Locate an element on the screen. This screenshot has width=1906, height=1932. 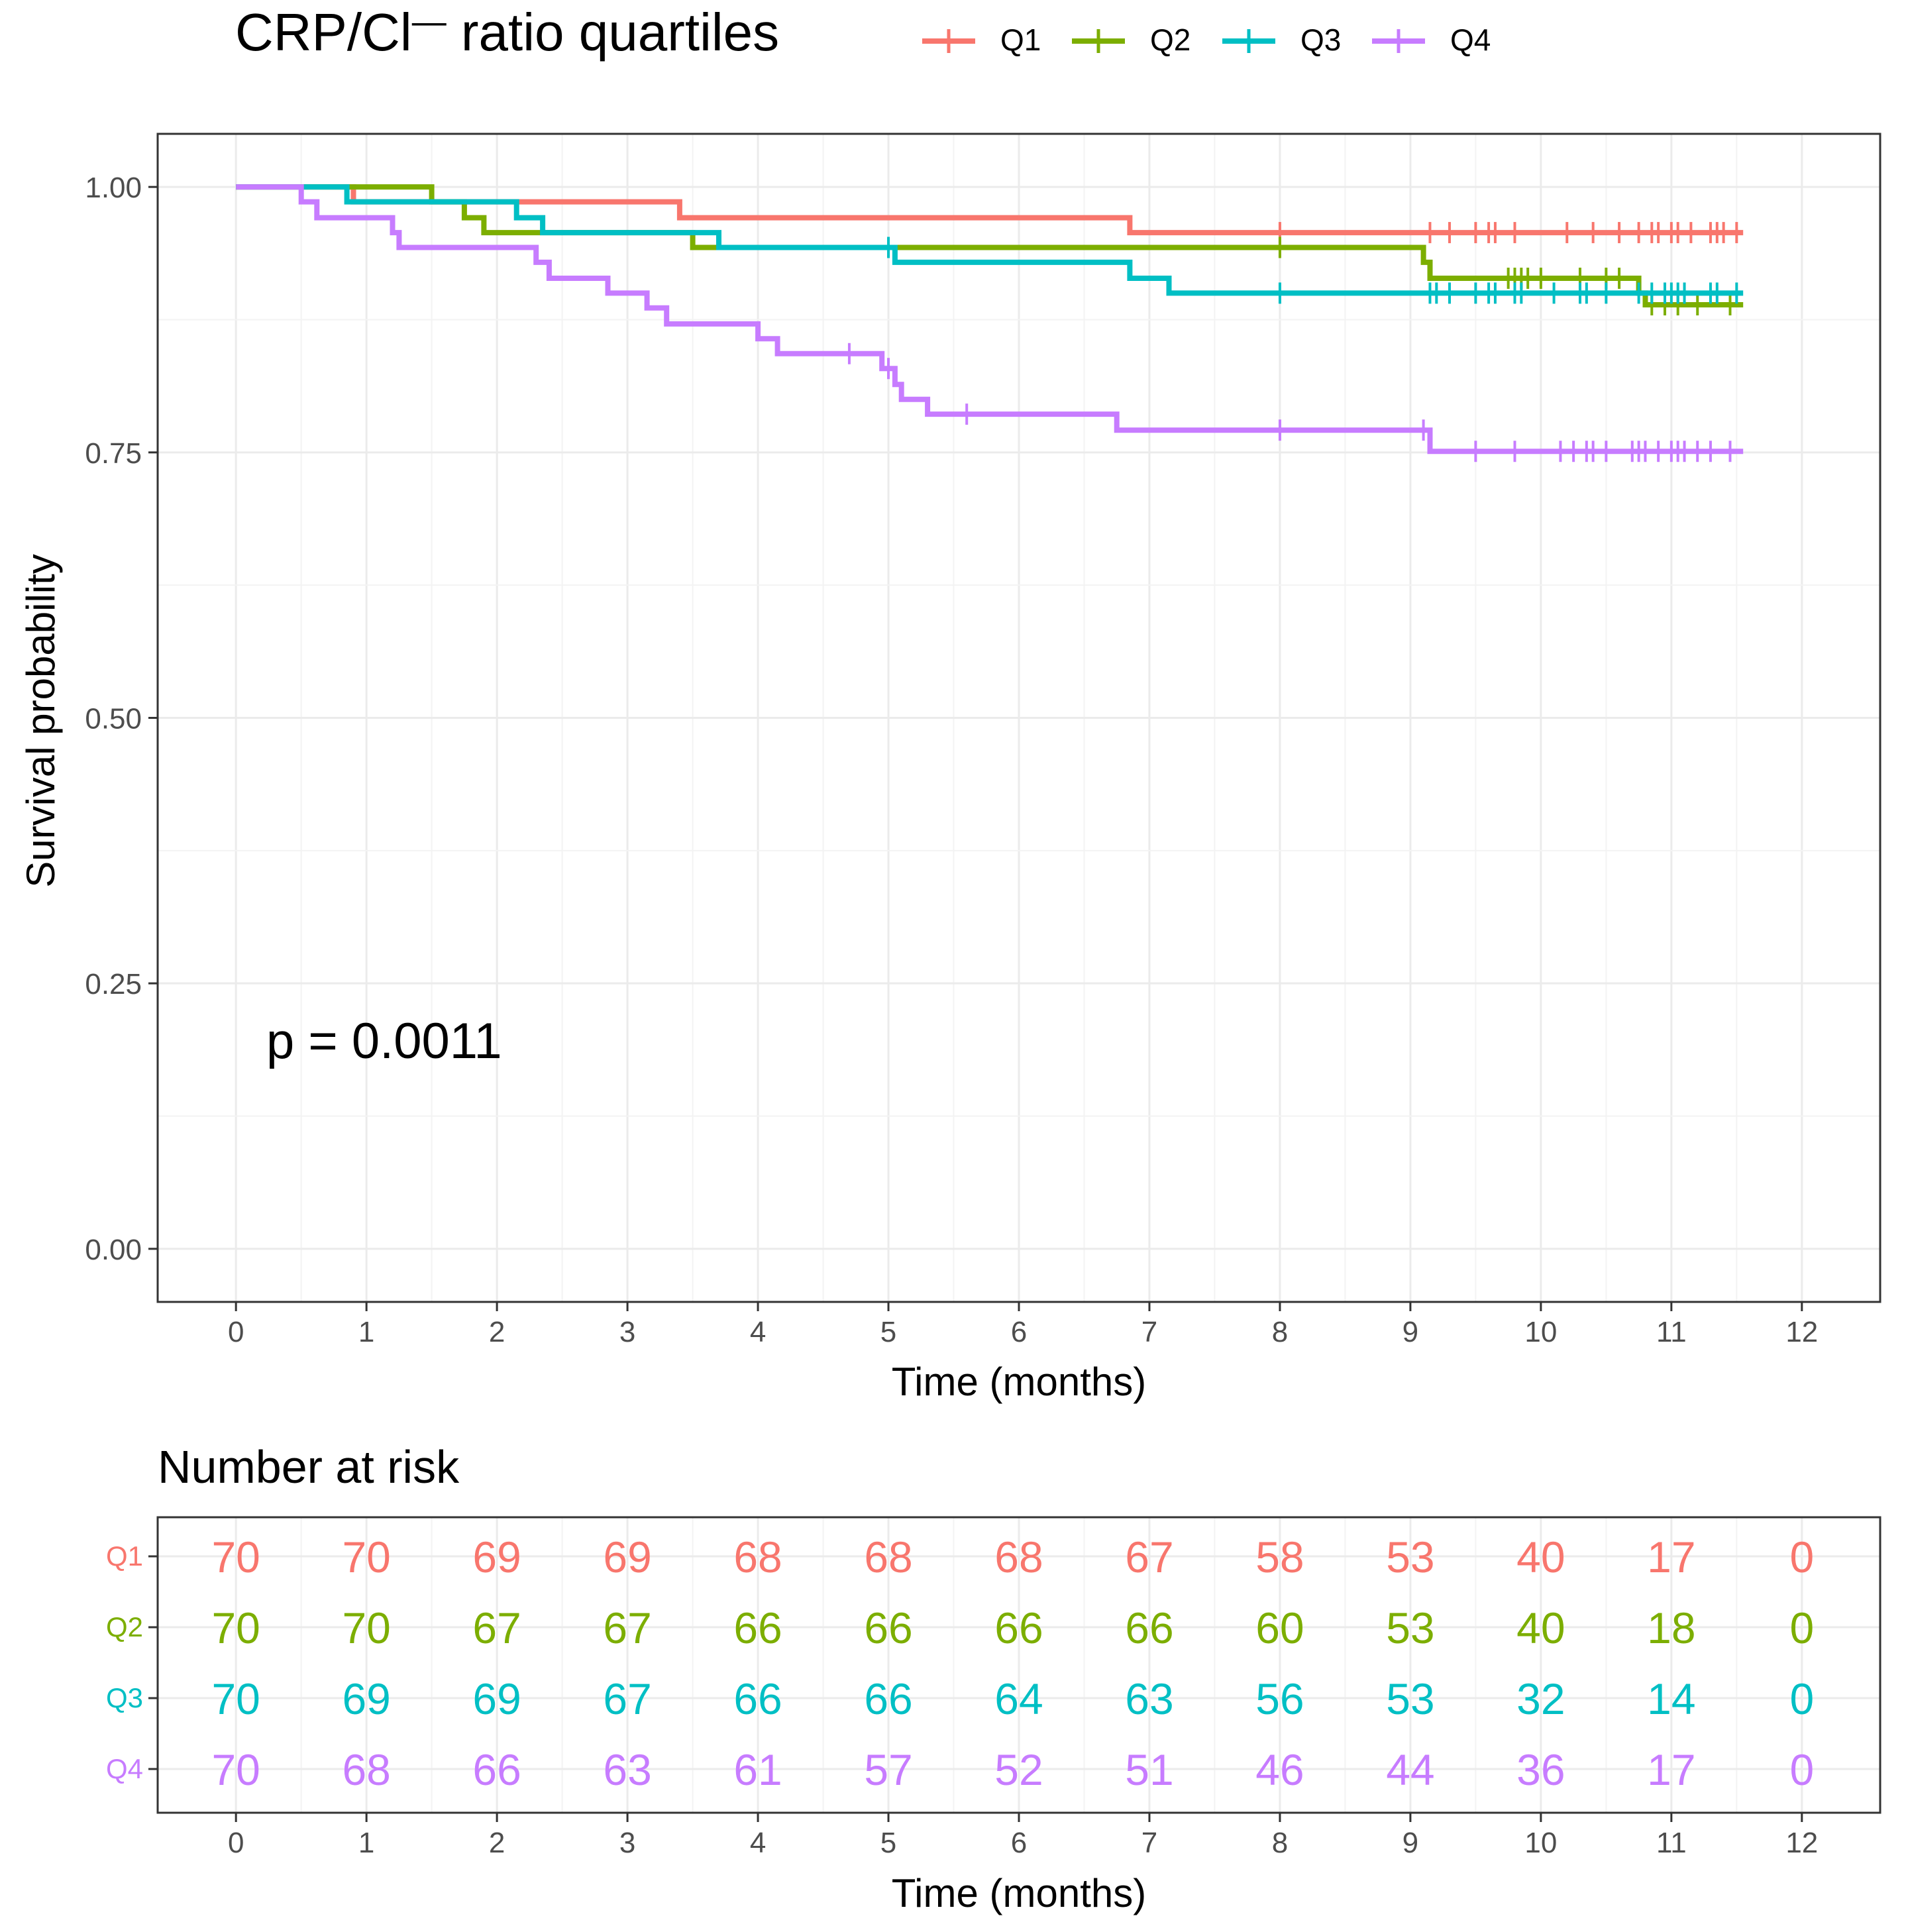
risk-cell: 64 is located at coordinates (1018, 1698).